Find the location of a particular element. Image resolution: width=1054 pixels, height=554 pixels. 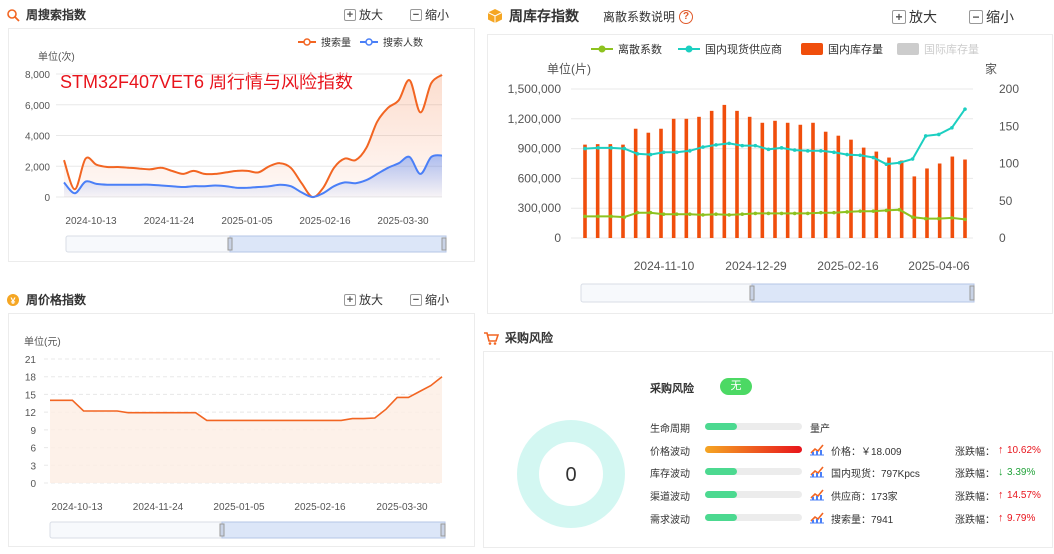

inventory-zoom-in-button: + 放大 is located at coordinates (914, 17).